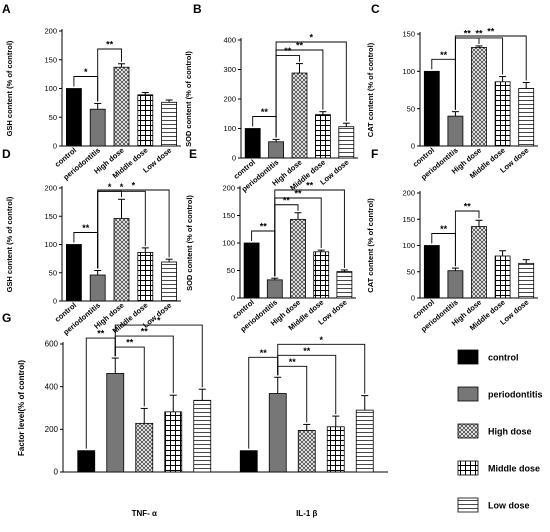 This screenshot has width=550, height=532. I want to click on legend-label: Low dose, so click(509, 506).